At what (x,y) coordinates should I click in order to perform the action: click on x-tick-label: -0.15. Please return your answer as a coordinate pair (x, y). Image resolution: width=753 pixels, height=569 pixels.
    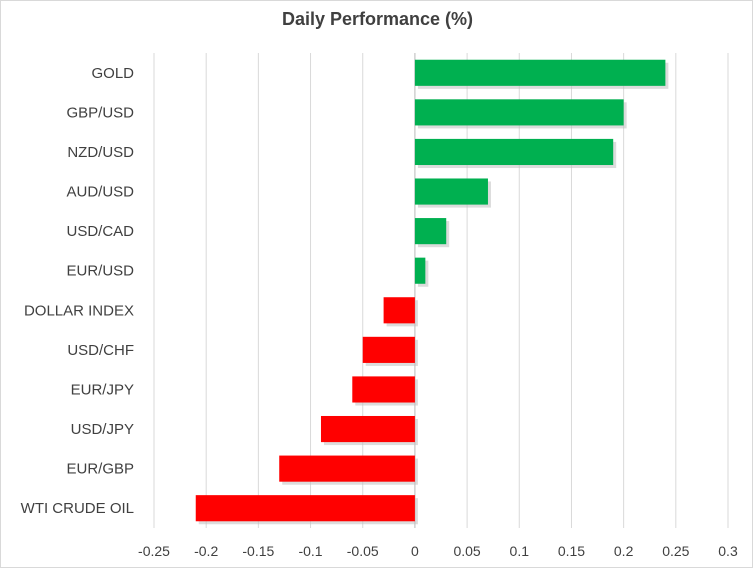
    Looking at the image, I should click on (258, 551).